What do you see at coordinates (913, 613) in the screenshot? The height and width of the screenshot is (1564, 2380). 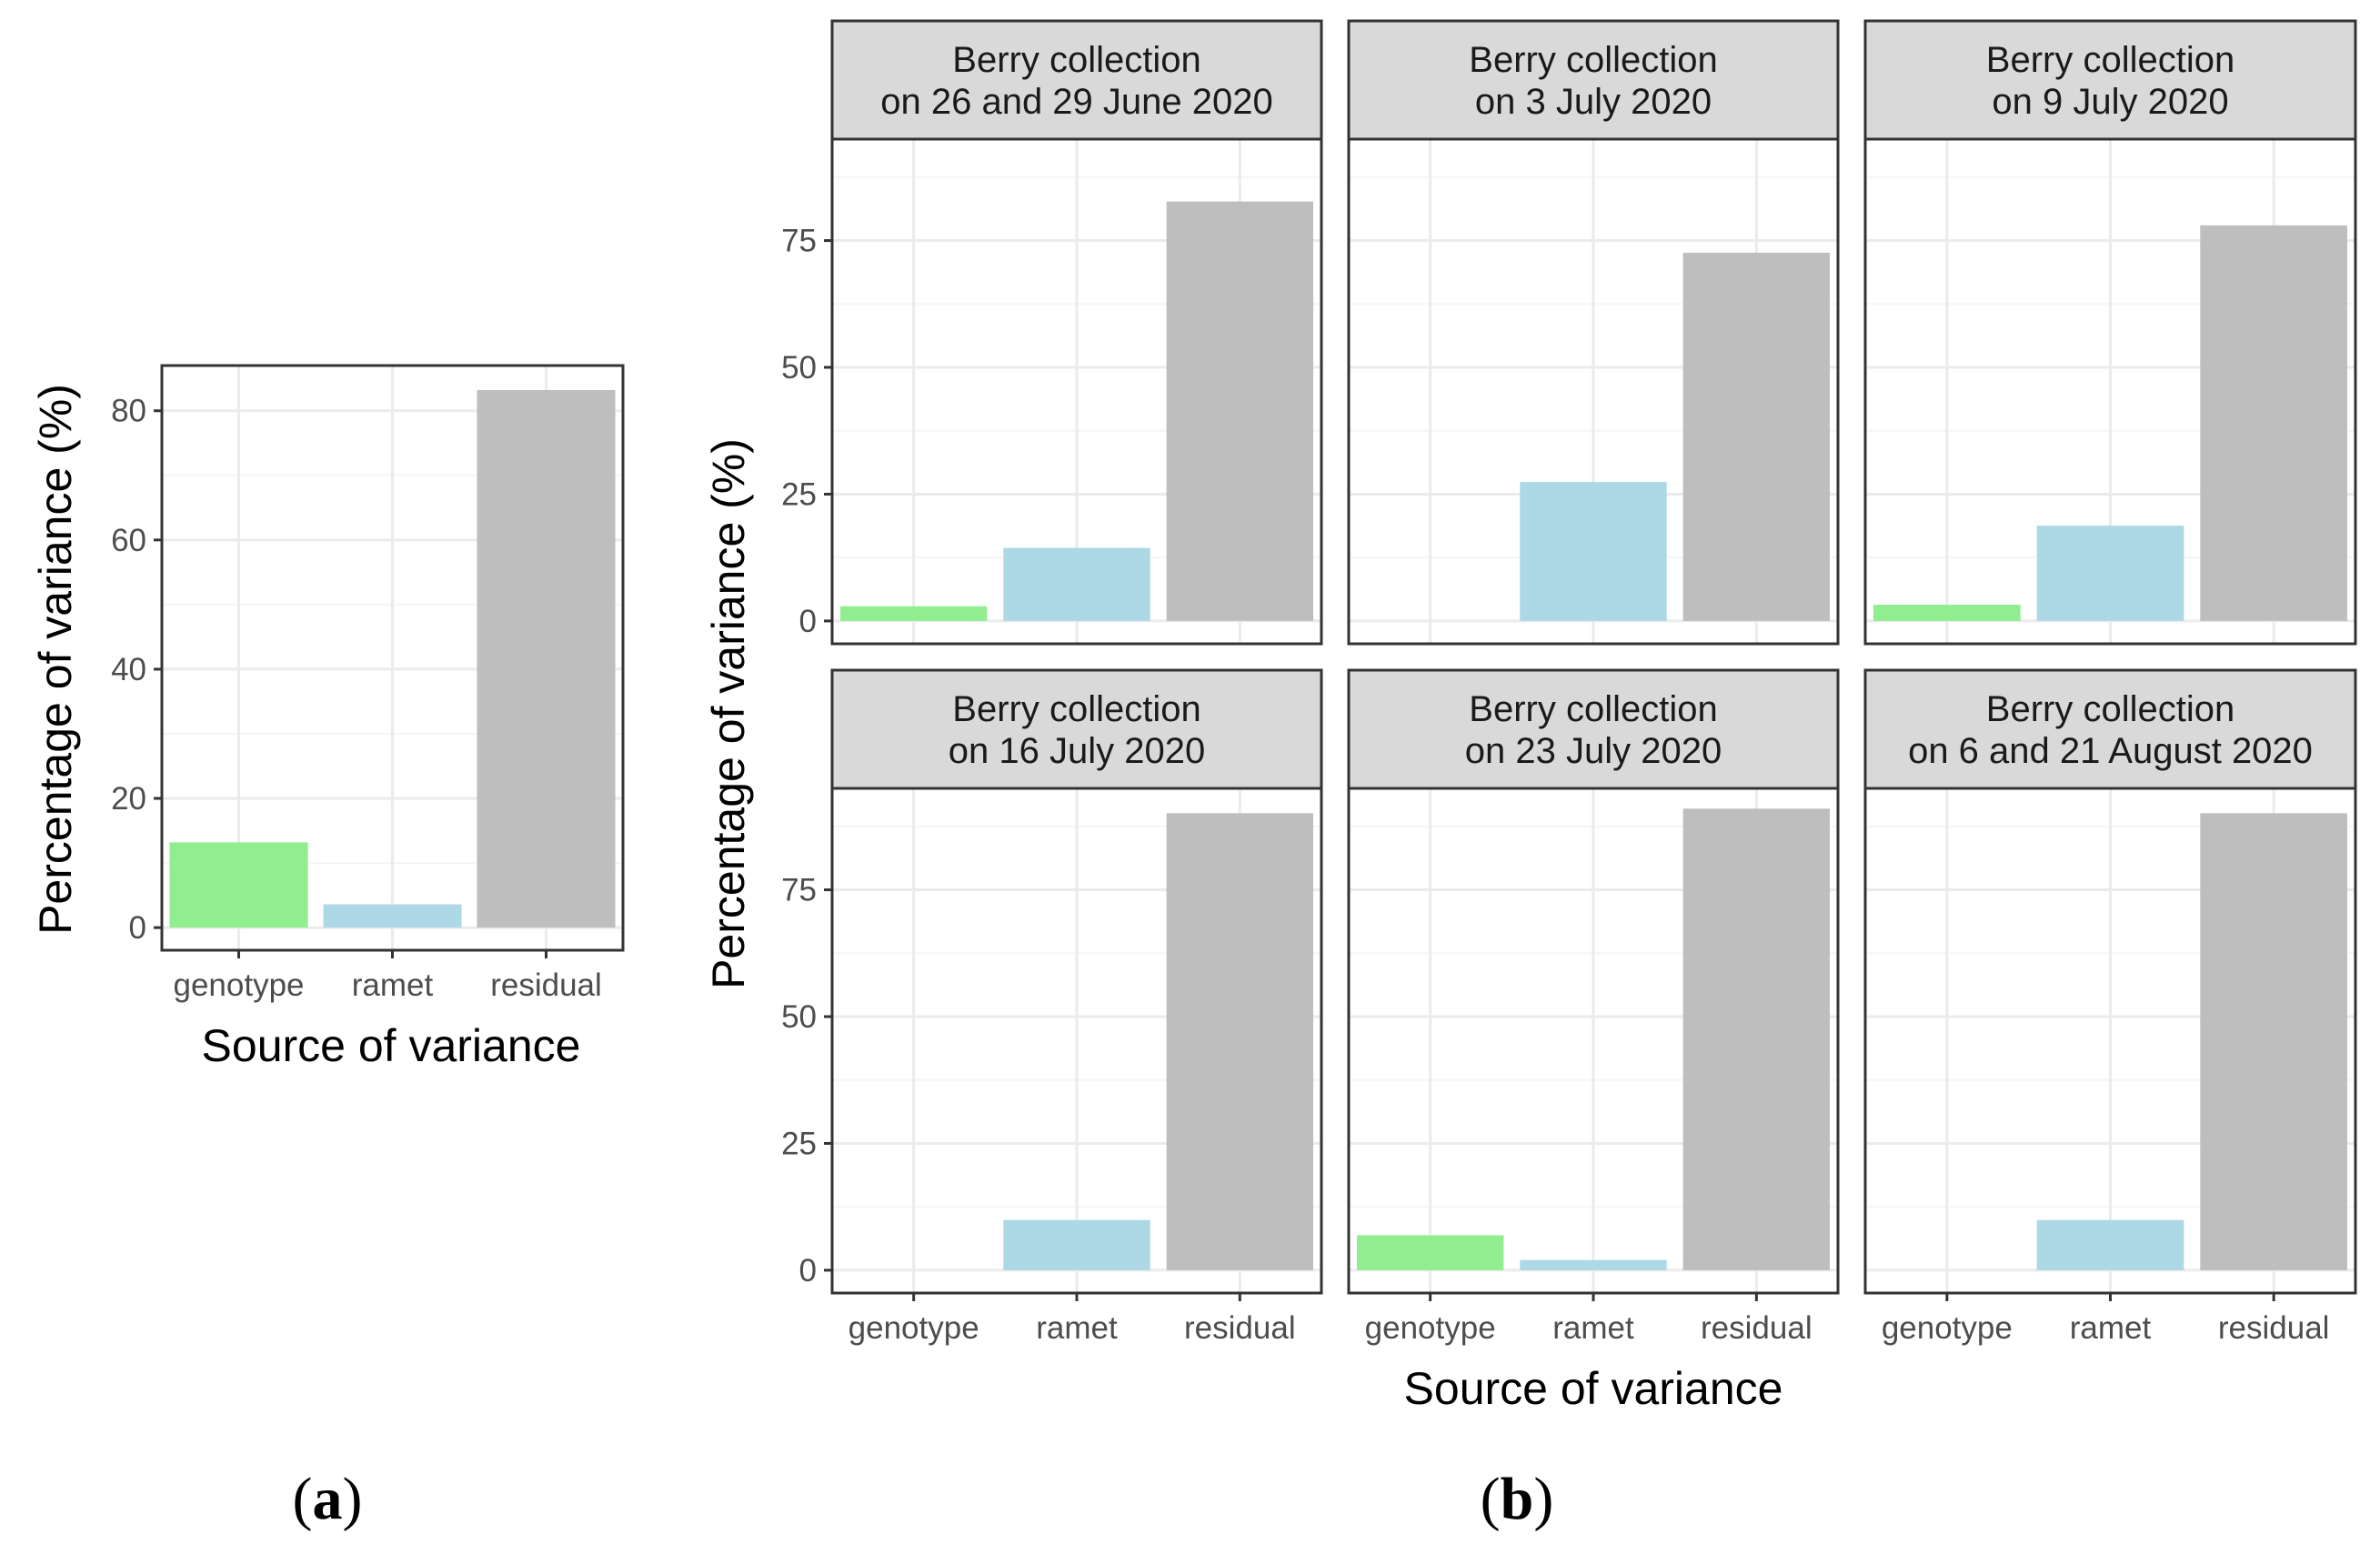 I see `bar-b1-genotype` at bounding box center [913, 613].